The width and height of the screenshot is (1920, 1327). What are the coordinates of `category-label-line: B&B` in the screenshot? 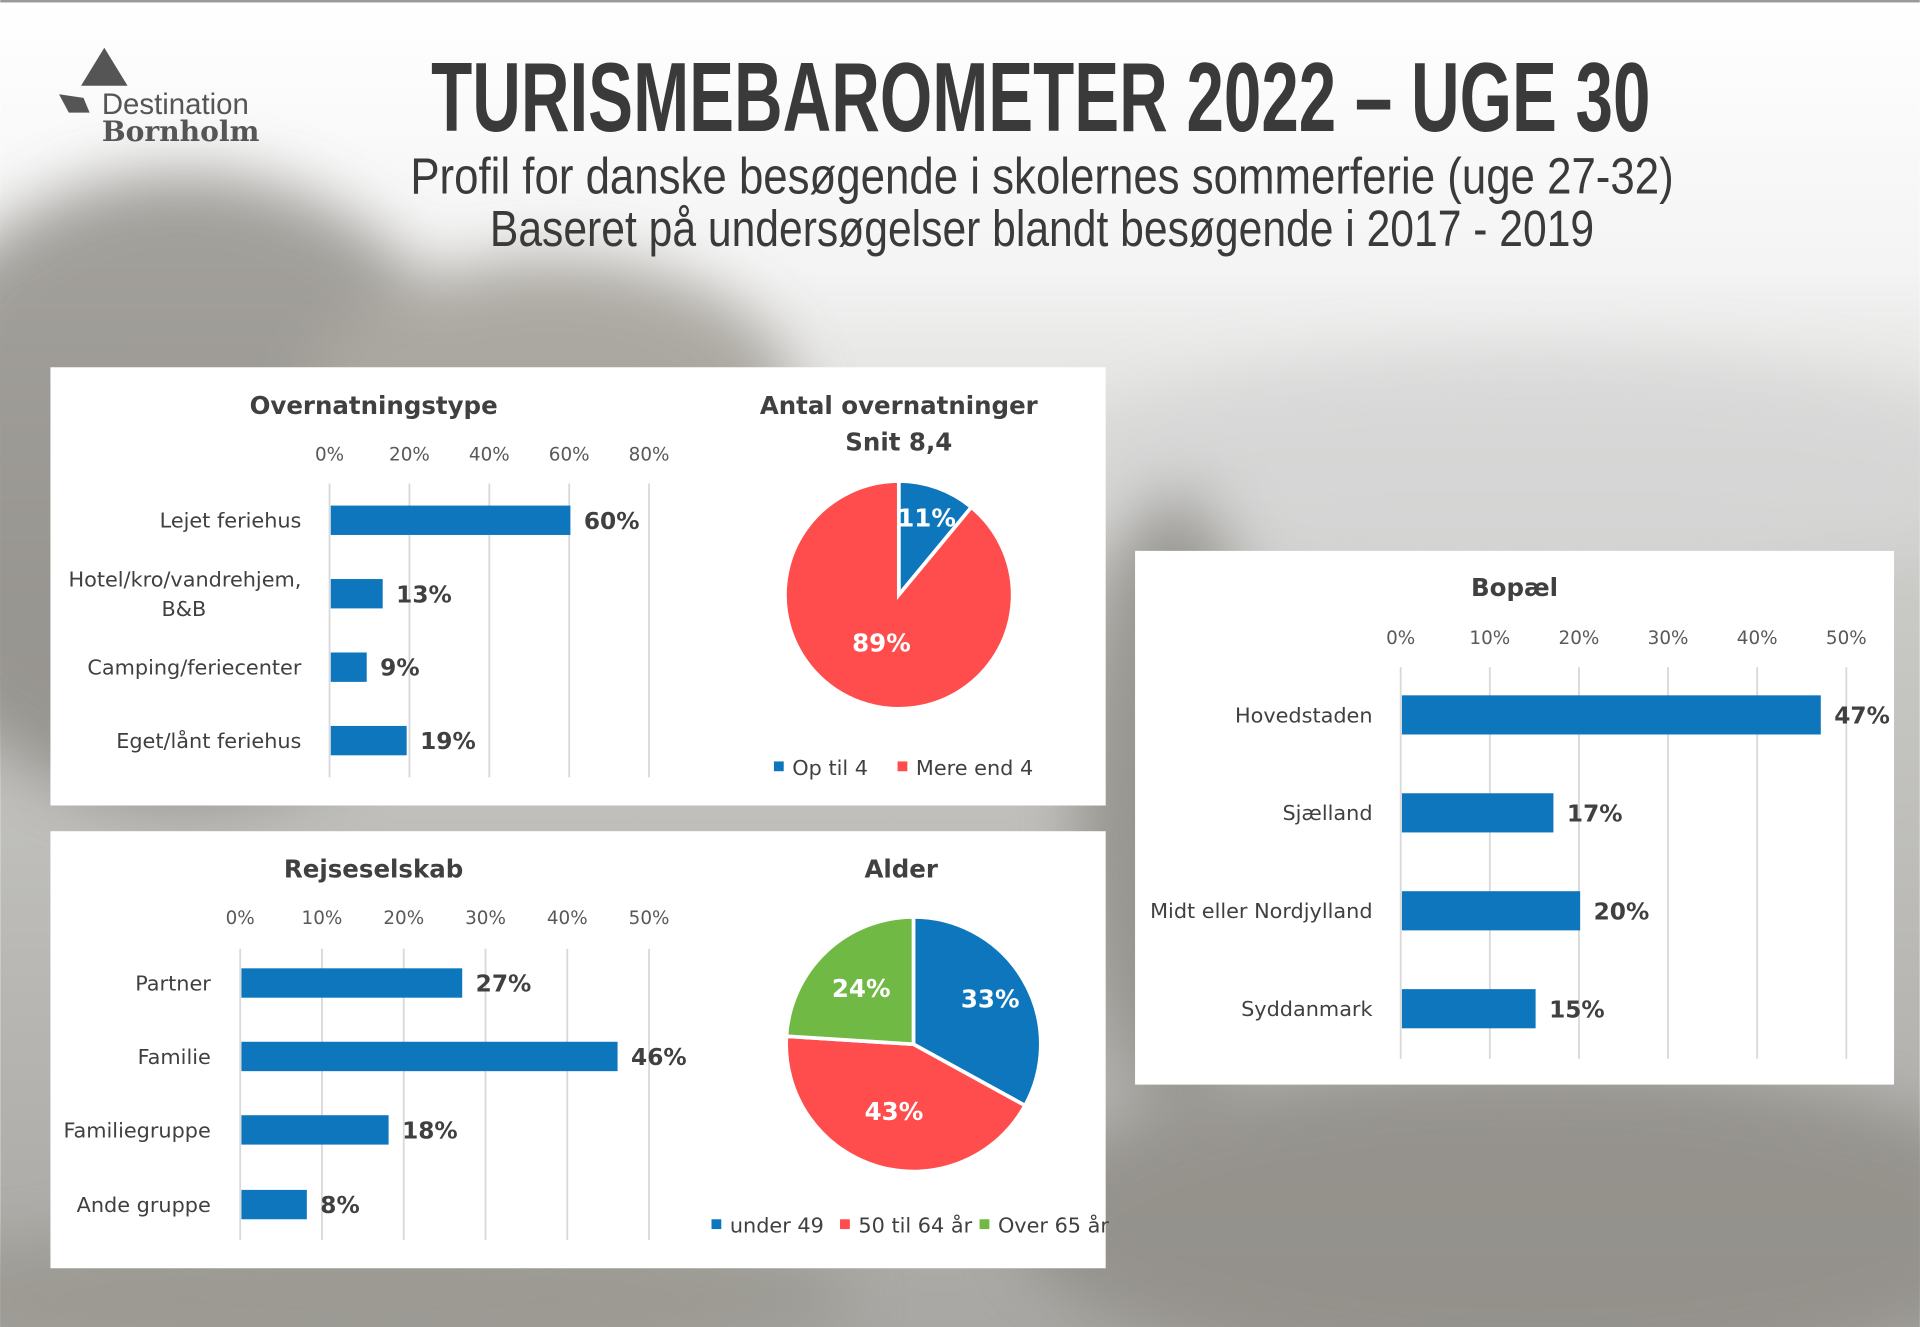 It's located at (183, 609).